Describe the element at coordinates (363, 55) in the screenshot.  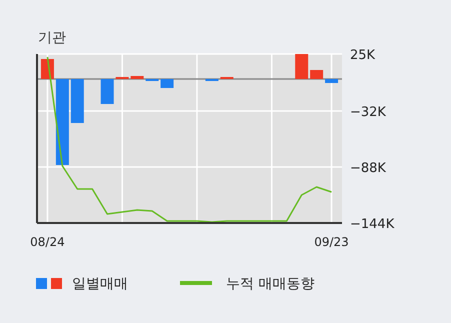
I see `y-tick-label: 25K` at that location.